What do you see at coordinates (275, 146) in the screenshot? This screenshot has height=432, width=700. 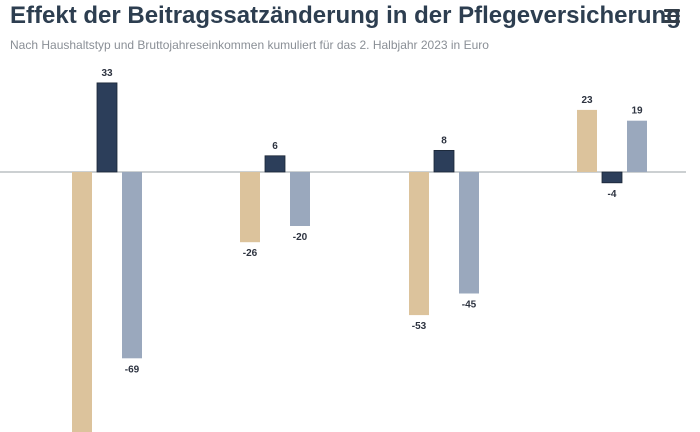 I see `data-label-series2-group2: 6` at bounding box center [275, 146].